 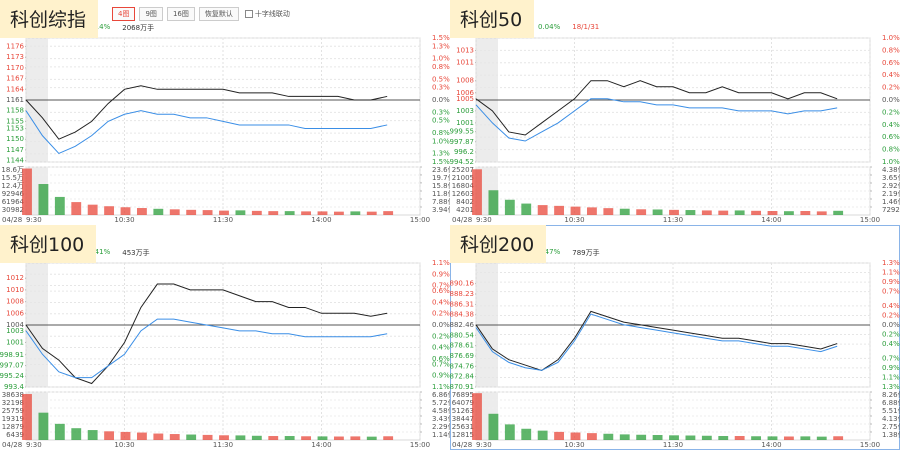 What do you see at coordinates (13, 411) in the screenshot?
I see `volume-tick-label: 25759` at bounding box center [13, 411].